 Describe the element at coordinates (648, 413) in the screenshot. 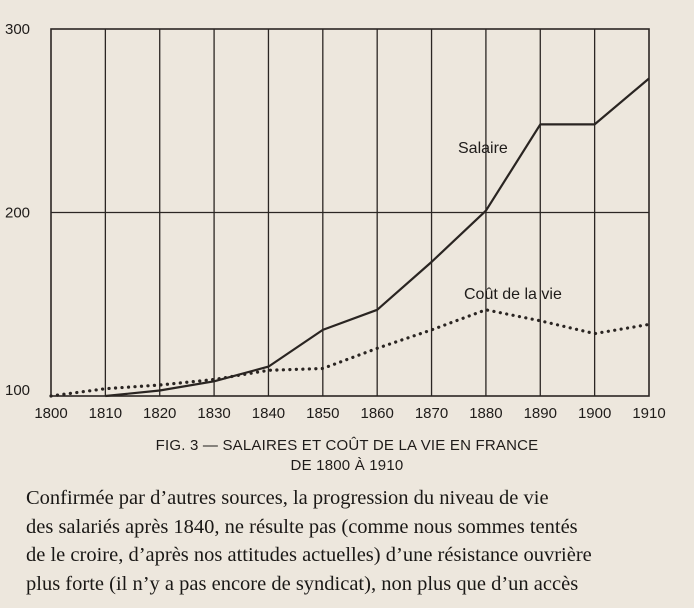

I see `x-tick-label: 1910` at that location.